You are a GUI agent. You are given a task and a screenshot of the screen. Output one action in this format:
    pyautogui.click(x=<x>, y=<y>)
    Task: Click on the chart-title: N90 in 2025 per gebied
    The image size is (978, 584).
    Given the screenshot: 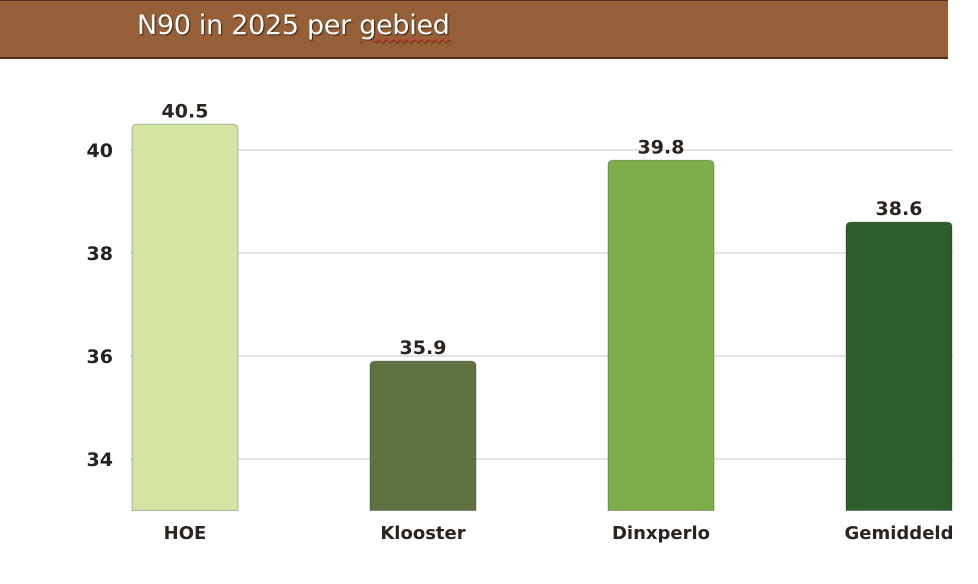 What is the action you would take?
    pyautogui.click(x=293, y=25)
    